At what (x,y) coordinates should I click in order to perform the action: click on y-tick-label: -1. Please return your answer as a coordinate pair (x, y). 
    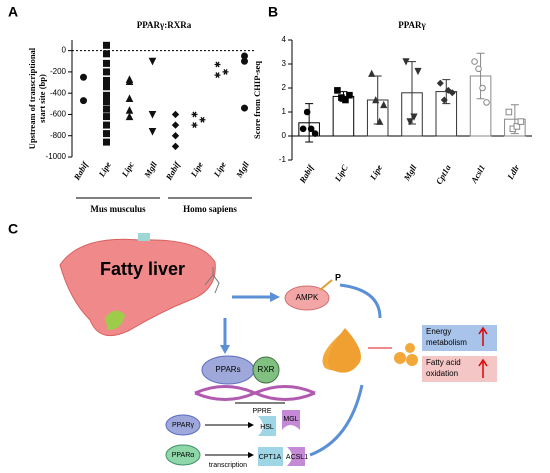
    Looking at the image, I should click on (283, 159).